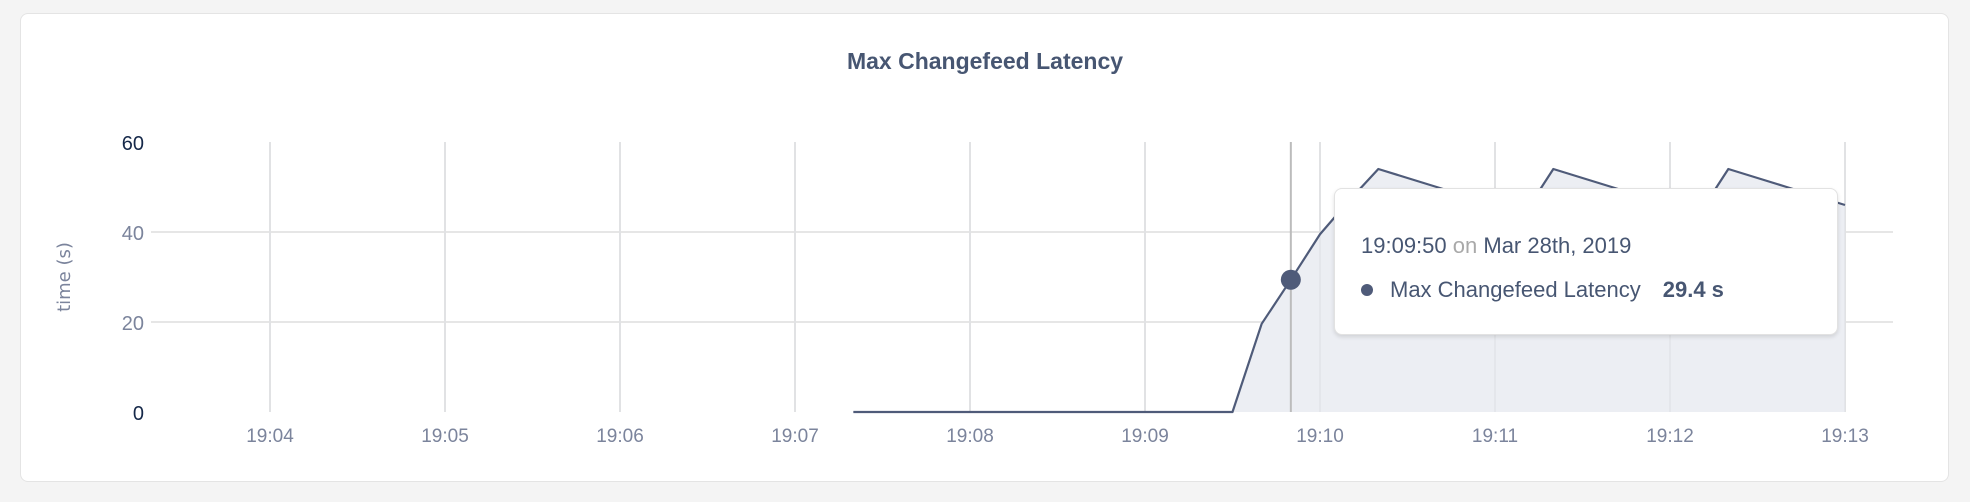 The width and height of the screenshot is (1970, 502). What do you see at coordinates (1404, 245) in the screenshot?
I see `tooltip-time: 19:09:50` at bounding box center [1404, 245].